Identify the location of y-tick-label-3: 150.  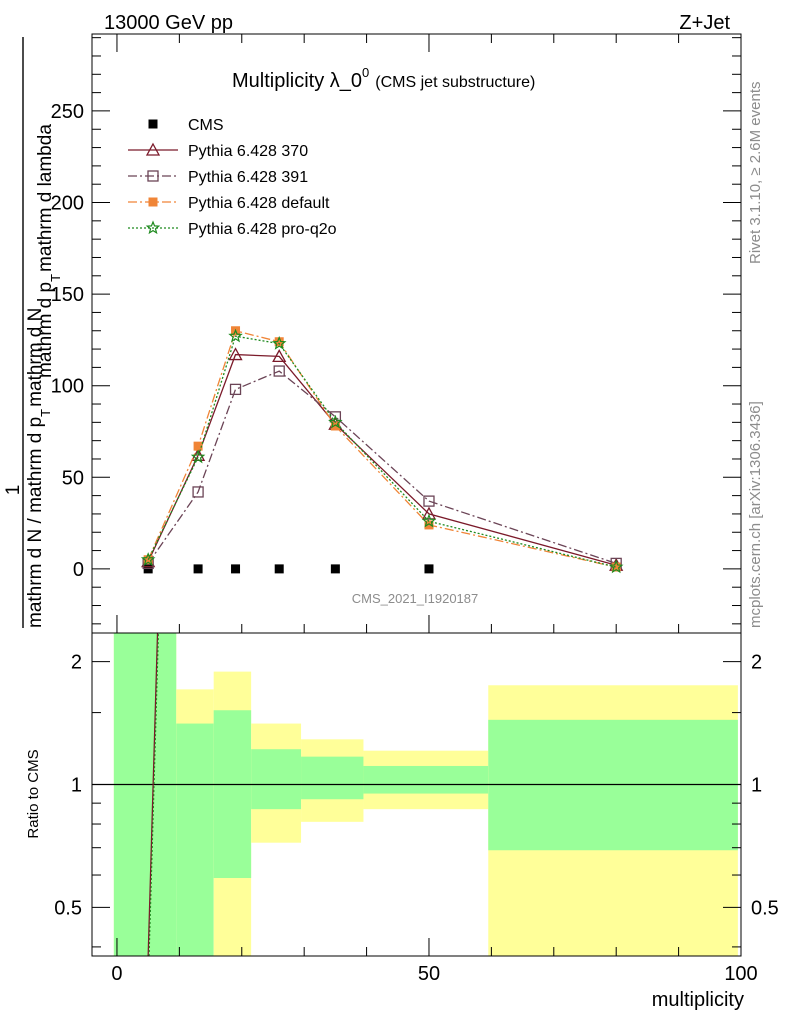
(67, 295).